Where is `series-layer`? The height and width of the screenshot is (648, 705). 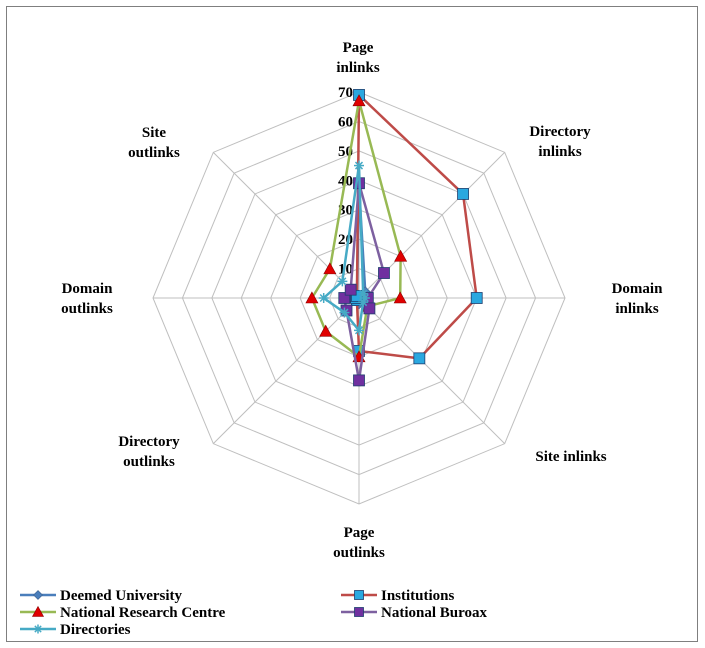
series-layer is located at coordinates (394, 238).